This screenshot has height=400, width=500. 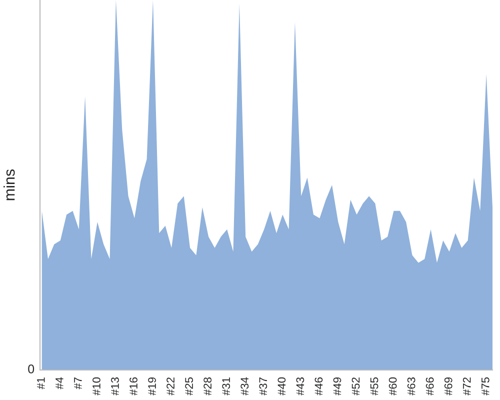 I want to click on x-tick-label: #25, so click(x=189, y=386).